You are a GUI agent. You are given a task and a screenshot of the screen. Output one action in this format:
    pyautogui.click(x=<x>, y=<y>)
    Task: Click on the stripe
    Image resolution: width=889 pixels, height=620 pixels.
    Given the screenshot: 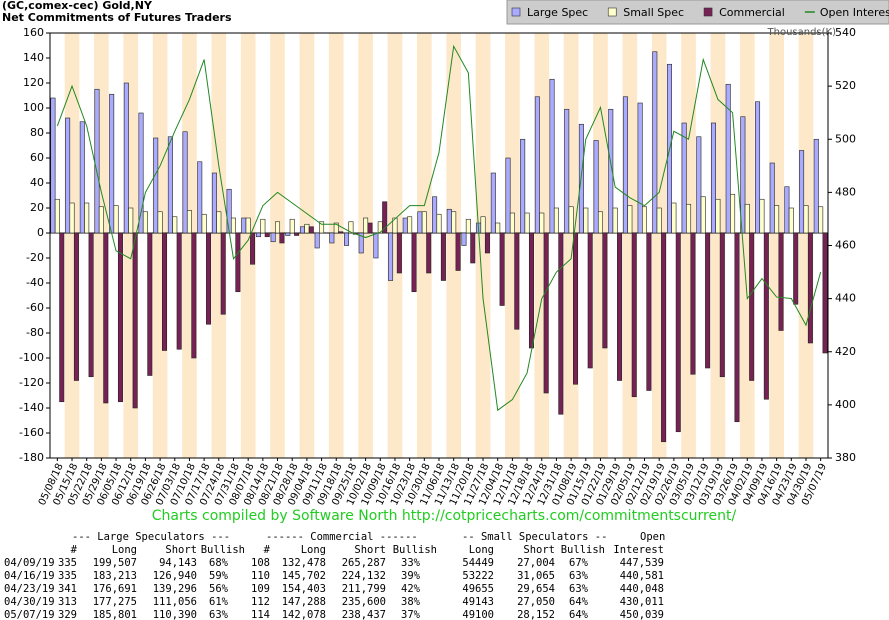 What is the action you would take?
    pyautogui.click(x=248, y=245)
    